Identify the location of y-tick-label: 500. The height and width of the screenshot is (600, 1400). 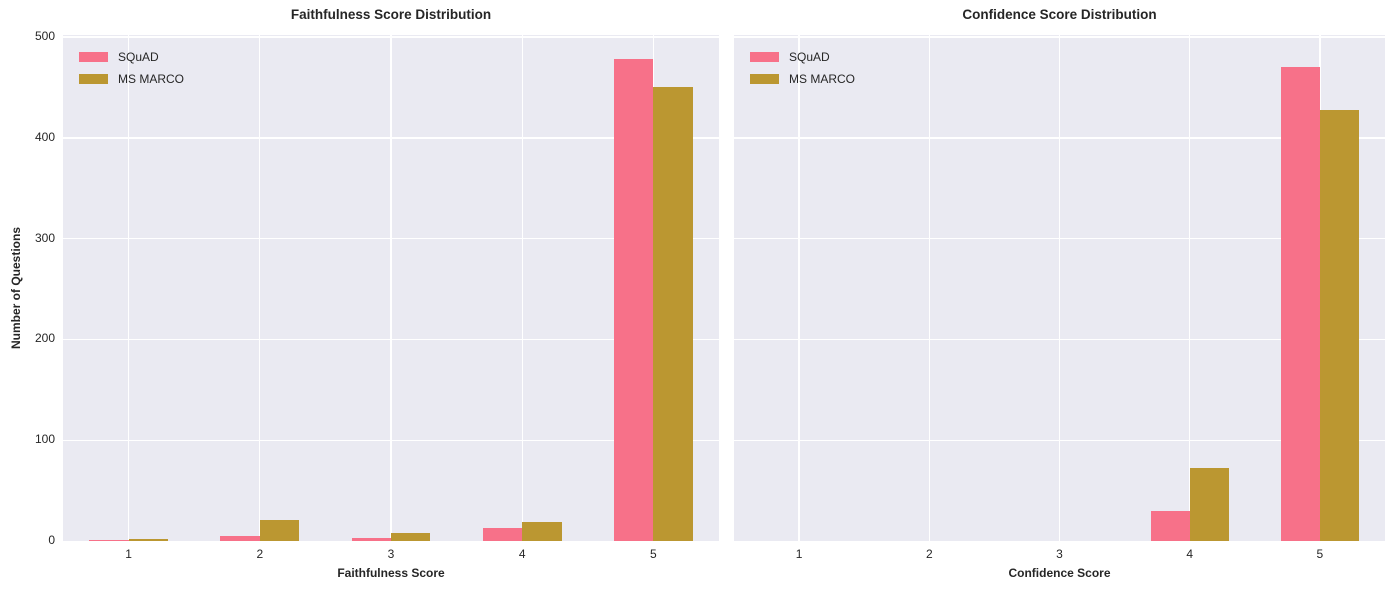
(44, 36).